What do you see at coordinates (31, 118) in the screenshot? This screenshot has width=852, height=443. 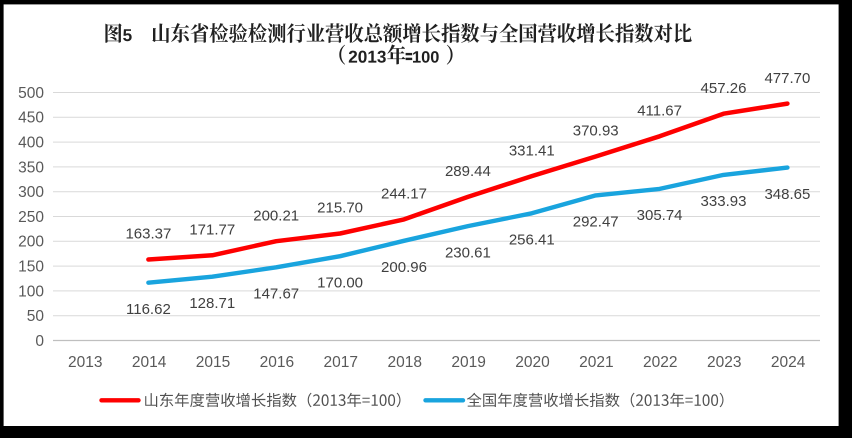 I see `svg-text: 450` at bounding box center [31, 118].